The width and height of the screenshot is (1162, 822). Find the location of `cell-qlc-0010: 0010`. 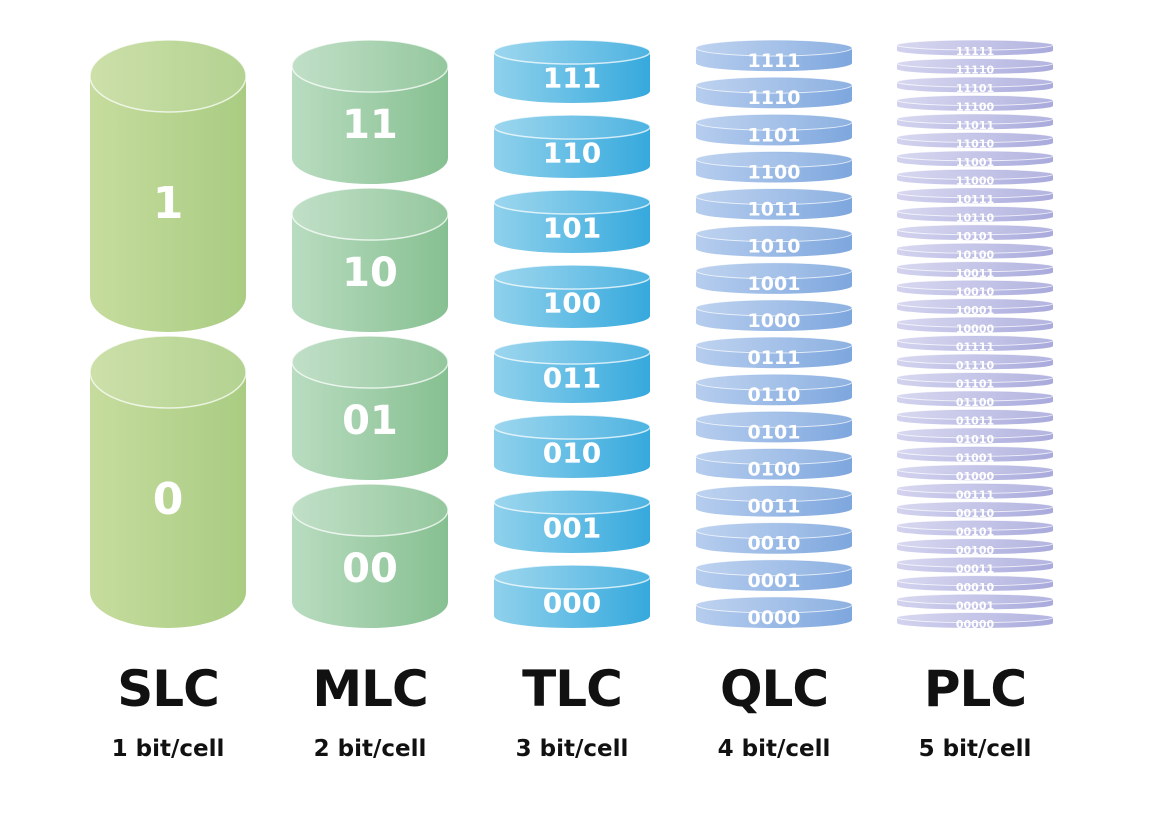

cell-qlc-0010: 0010 is located at coordinates (774, 538).